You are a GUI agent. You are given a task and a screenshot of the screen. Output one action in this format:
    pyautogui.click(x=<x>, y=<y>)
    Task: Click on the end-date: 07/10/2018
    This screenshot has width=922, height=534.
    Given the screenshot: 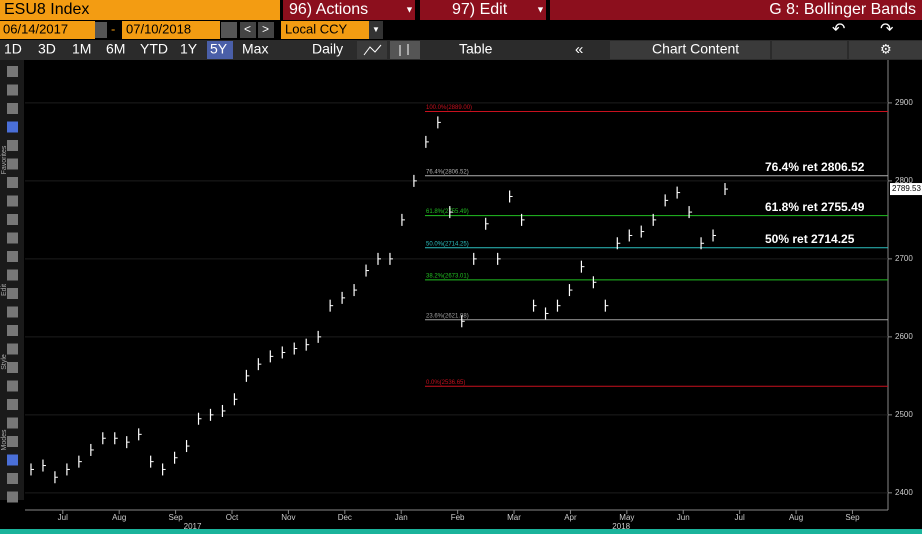 What is the action you would take?
    pyautogui.click(x=158, y=28)
    